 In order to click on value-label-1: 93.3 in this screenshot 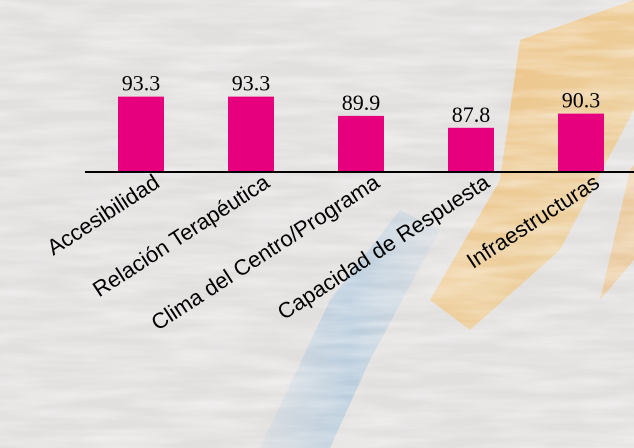, I will do `click(251, 83)`.